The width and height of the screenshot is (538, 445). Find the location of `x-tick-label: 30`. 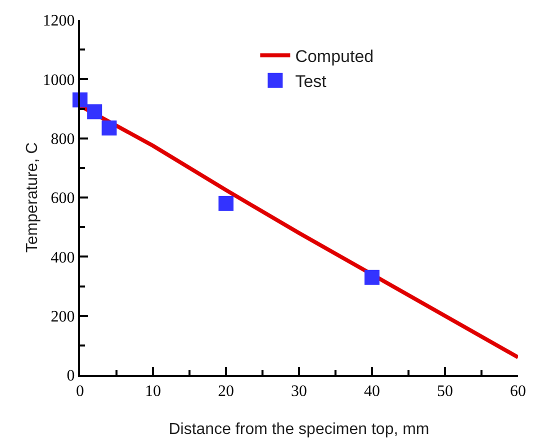

x-tick-label: 30 is located at coordinates (299, 391).